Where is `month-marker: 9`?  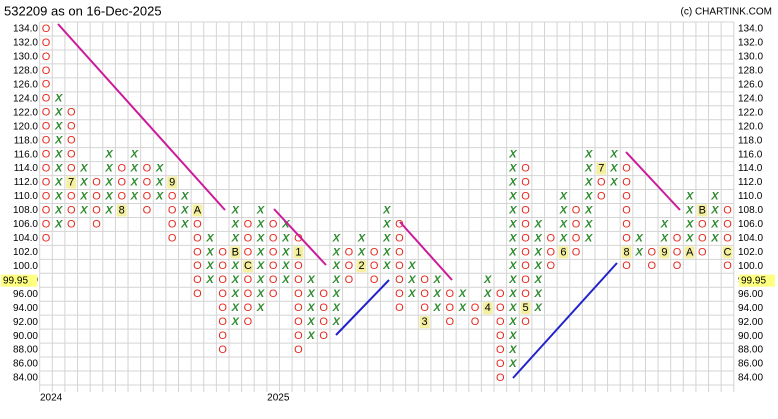
month-marker: 9 is located at coordinates (172, 182).